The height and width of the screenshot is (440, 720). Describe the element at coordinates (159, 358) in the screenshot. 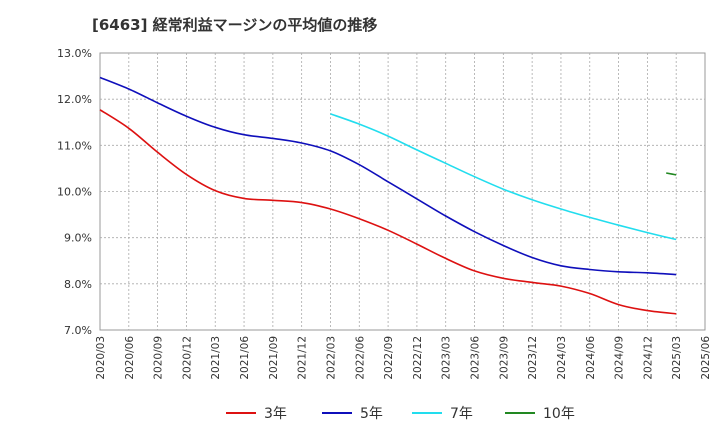

I see `x-tick-label: 2020/09` at that location.